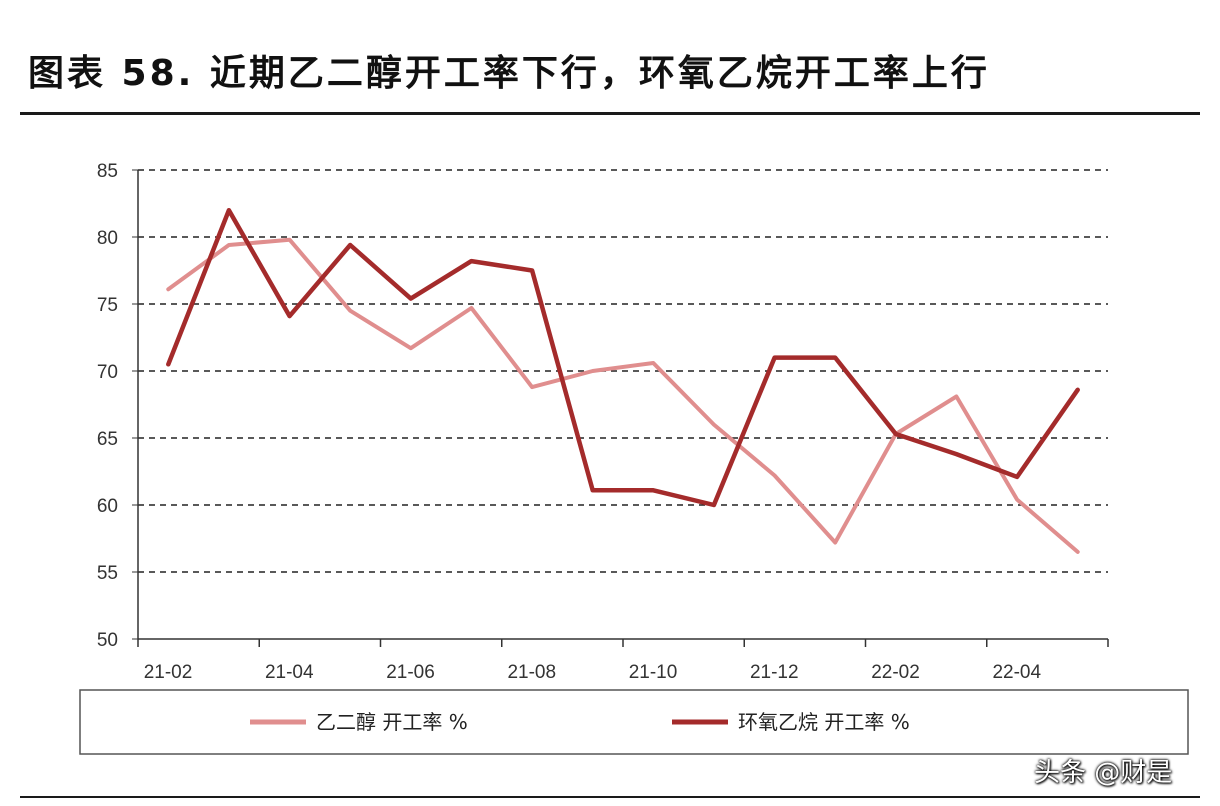 The width and height of the screenshot is (1220, 806). Describe the element at coordinates (580, 722) in the screenshot. I see `legend: 乙二醇 开工率 % 环氧乙烷 开工率 %` at that location.